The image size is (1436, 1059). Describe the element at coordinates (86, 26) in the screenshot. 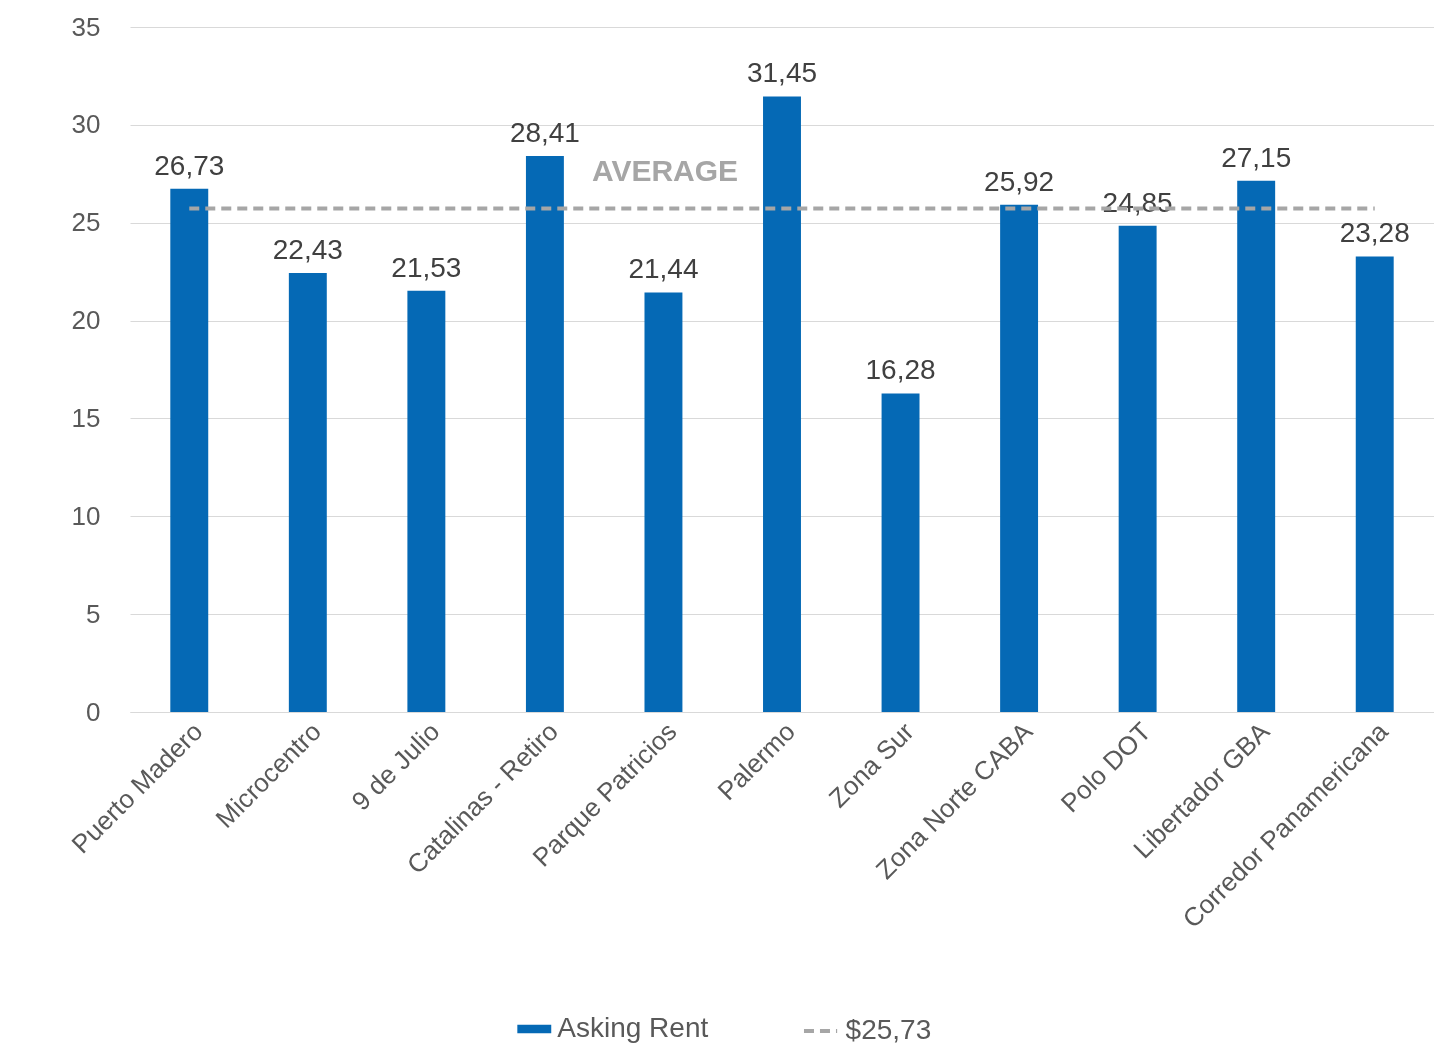

I see `y-tick-label: 35` at that location.